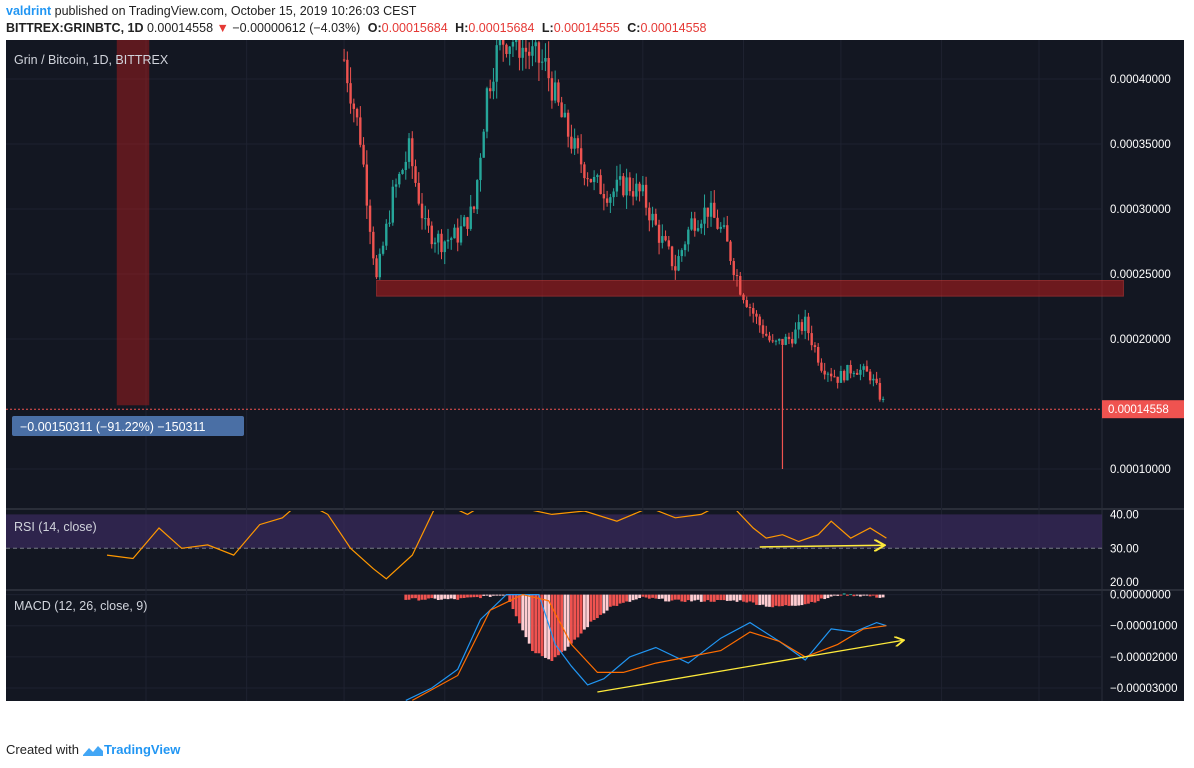 The image size is (1194, 768). I want to click on macd-pane, so click(645, 647).